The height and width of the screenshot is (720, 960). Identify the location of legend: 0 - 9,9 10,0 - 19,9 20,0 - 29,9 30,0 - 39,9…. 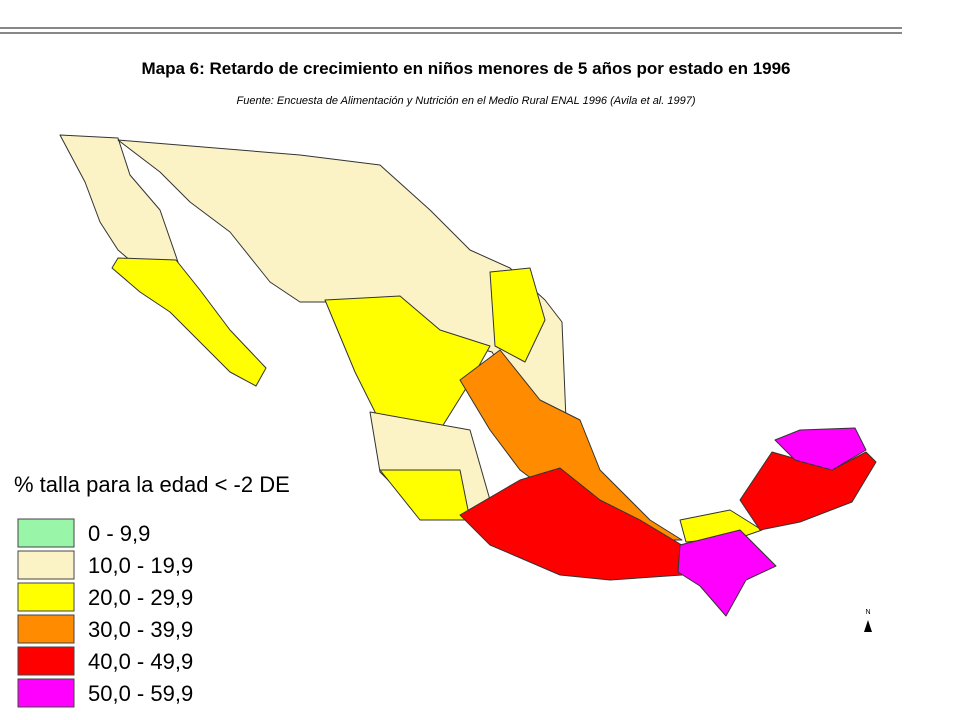
(105, 613).